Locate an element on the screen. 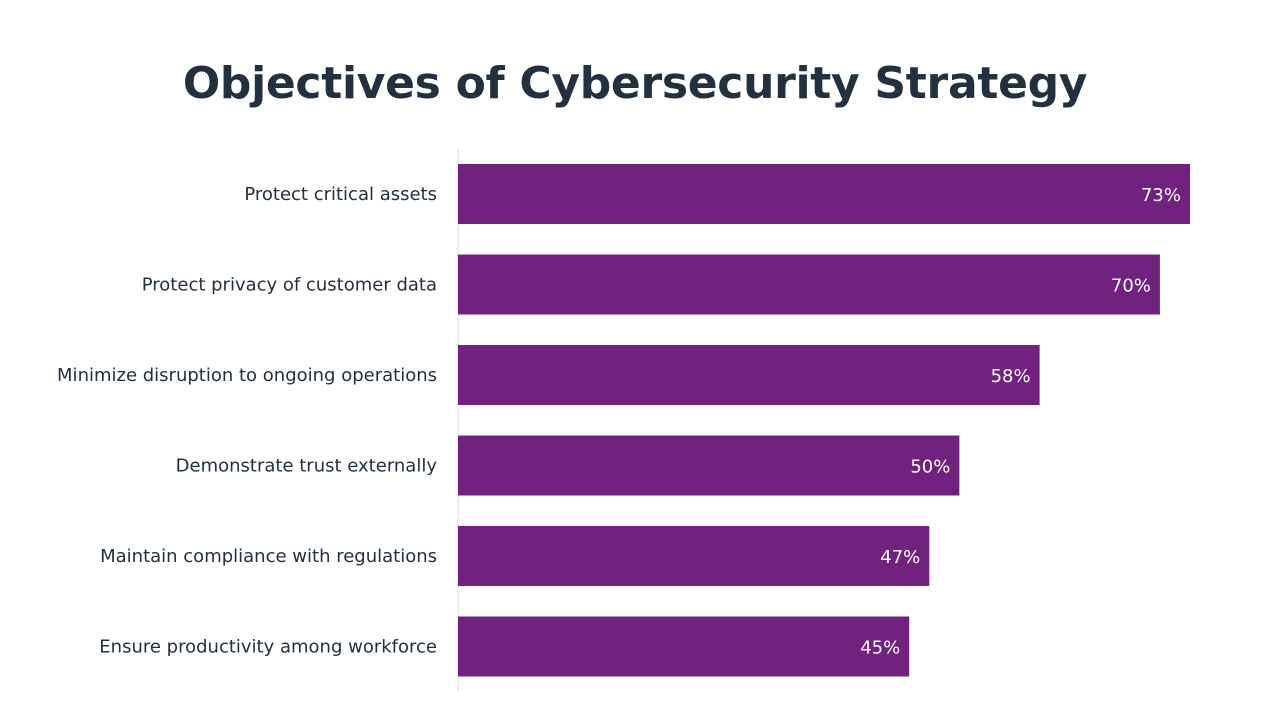  value-label-3: 58% is located at coordinates (1011, 376).